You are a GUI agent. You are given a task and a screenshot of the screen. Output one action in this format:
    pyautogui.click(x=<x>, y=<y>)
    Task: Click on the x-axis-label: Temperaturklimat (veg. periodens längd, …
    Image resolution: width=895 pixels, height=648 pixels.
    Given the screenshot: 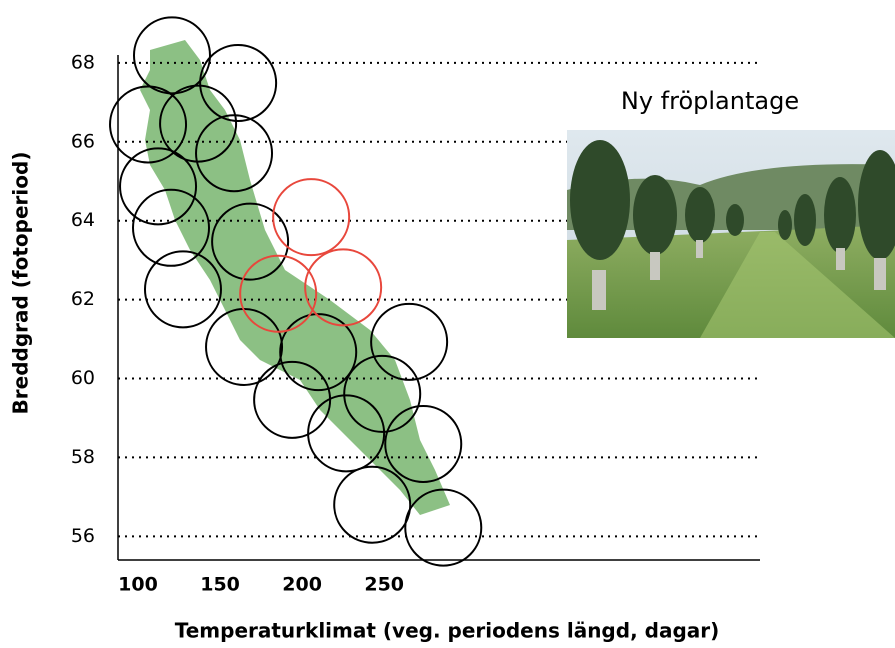 What is the action you would take?
    pyautogui.click(x=447, y=631)
    